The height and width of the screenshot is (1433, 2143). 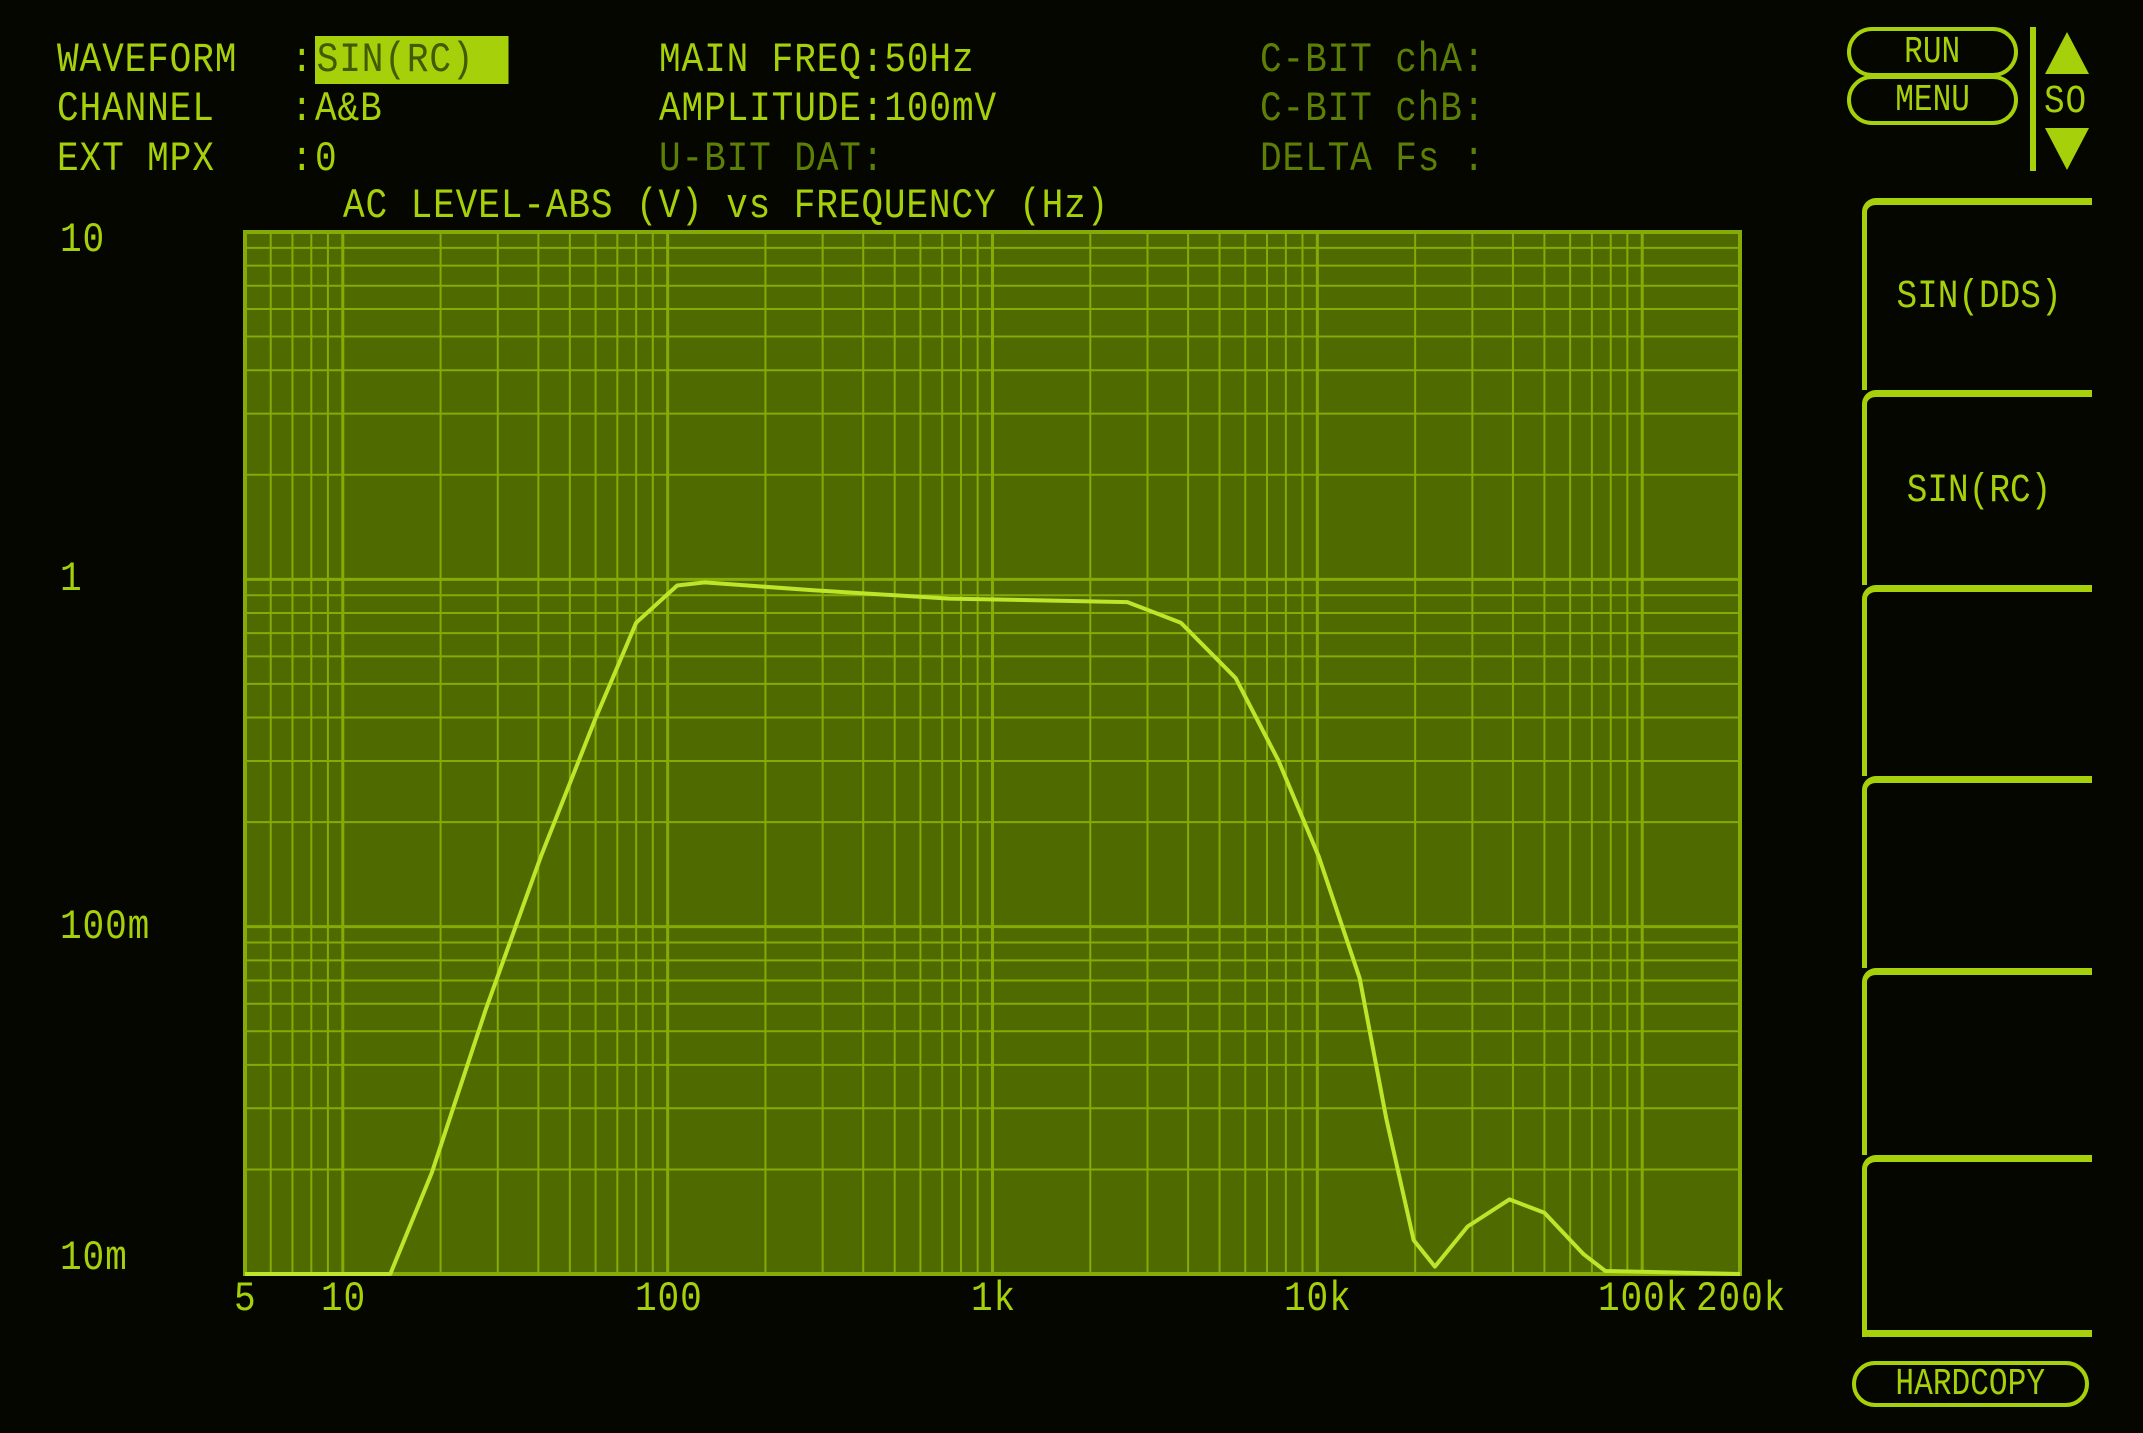 I want to click on c-bit-chb: C-BIT chB:, so click(x=1373, y=109).